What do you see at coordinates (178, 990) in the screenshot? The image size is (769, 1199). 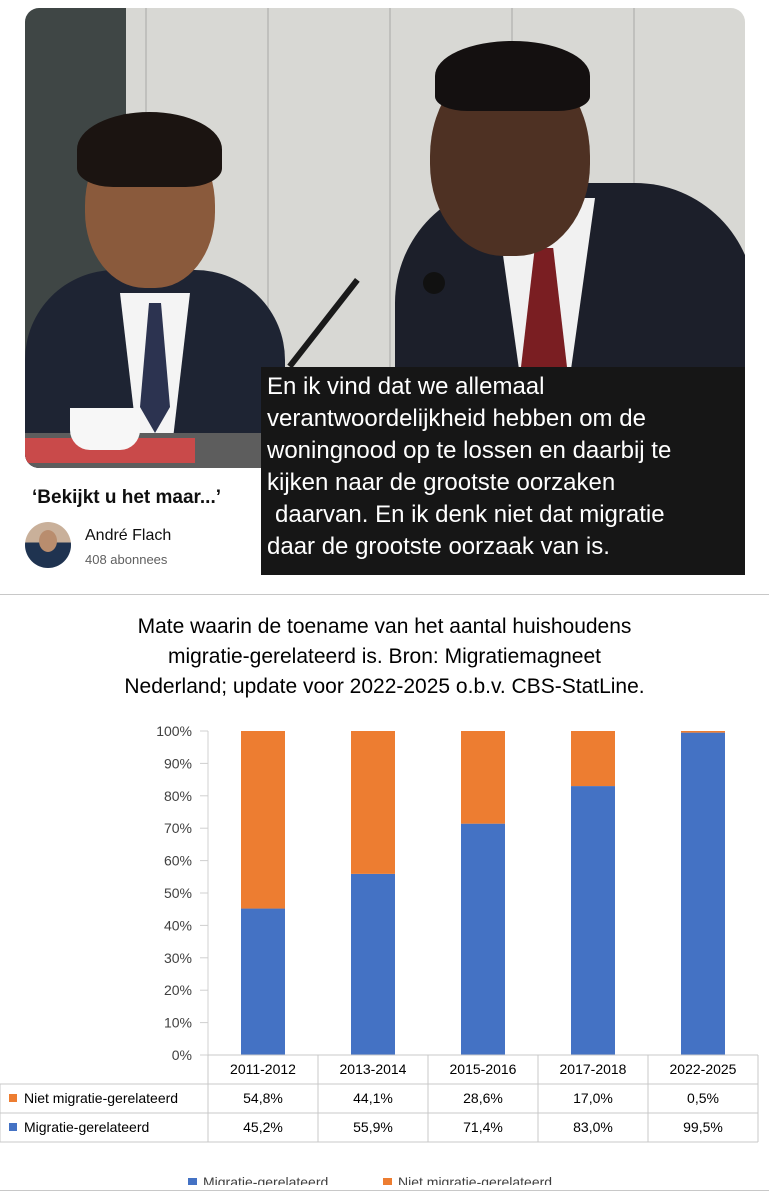 I see `y-tick-label: 20%` at bounding box center [178, 990].